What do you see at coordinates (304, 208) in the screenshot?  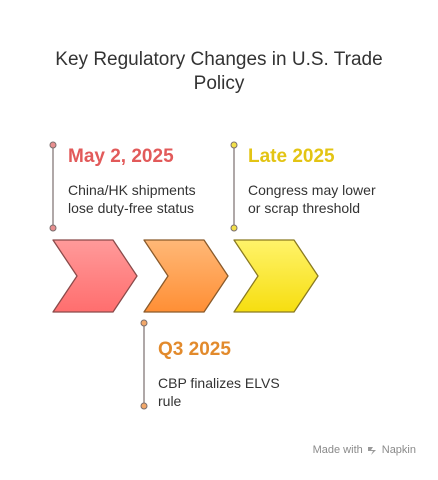 I see `step-3-desc-line-2: or scrap threshold` at bounding box center [304, 208].